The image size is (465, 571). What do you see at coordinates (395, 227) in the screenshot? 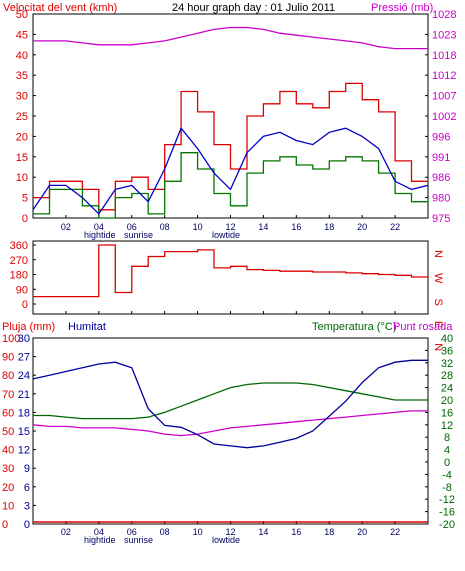
I see `top-xtick-label: 22` at bounding box center [395, 227].